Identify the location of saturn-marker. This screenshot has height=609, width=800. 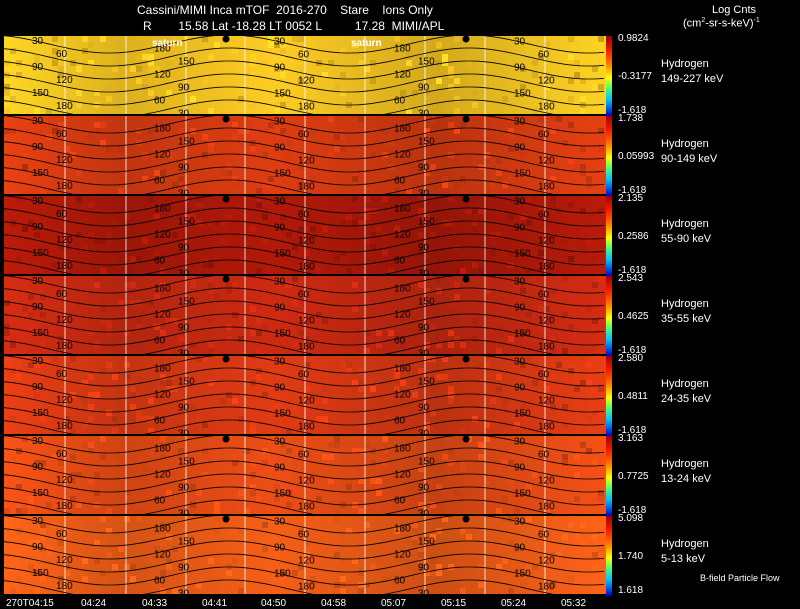
(466, 439).